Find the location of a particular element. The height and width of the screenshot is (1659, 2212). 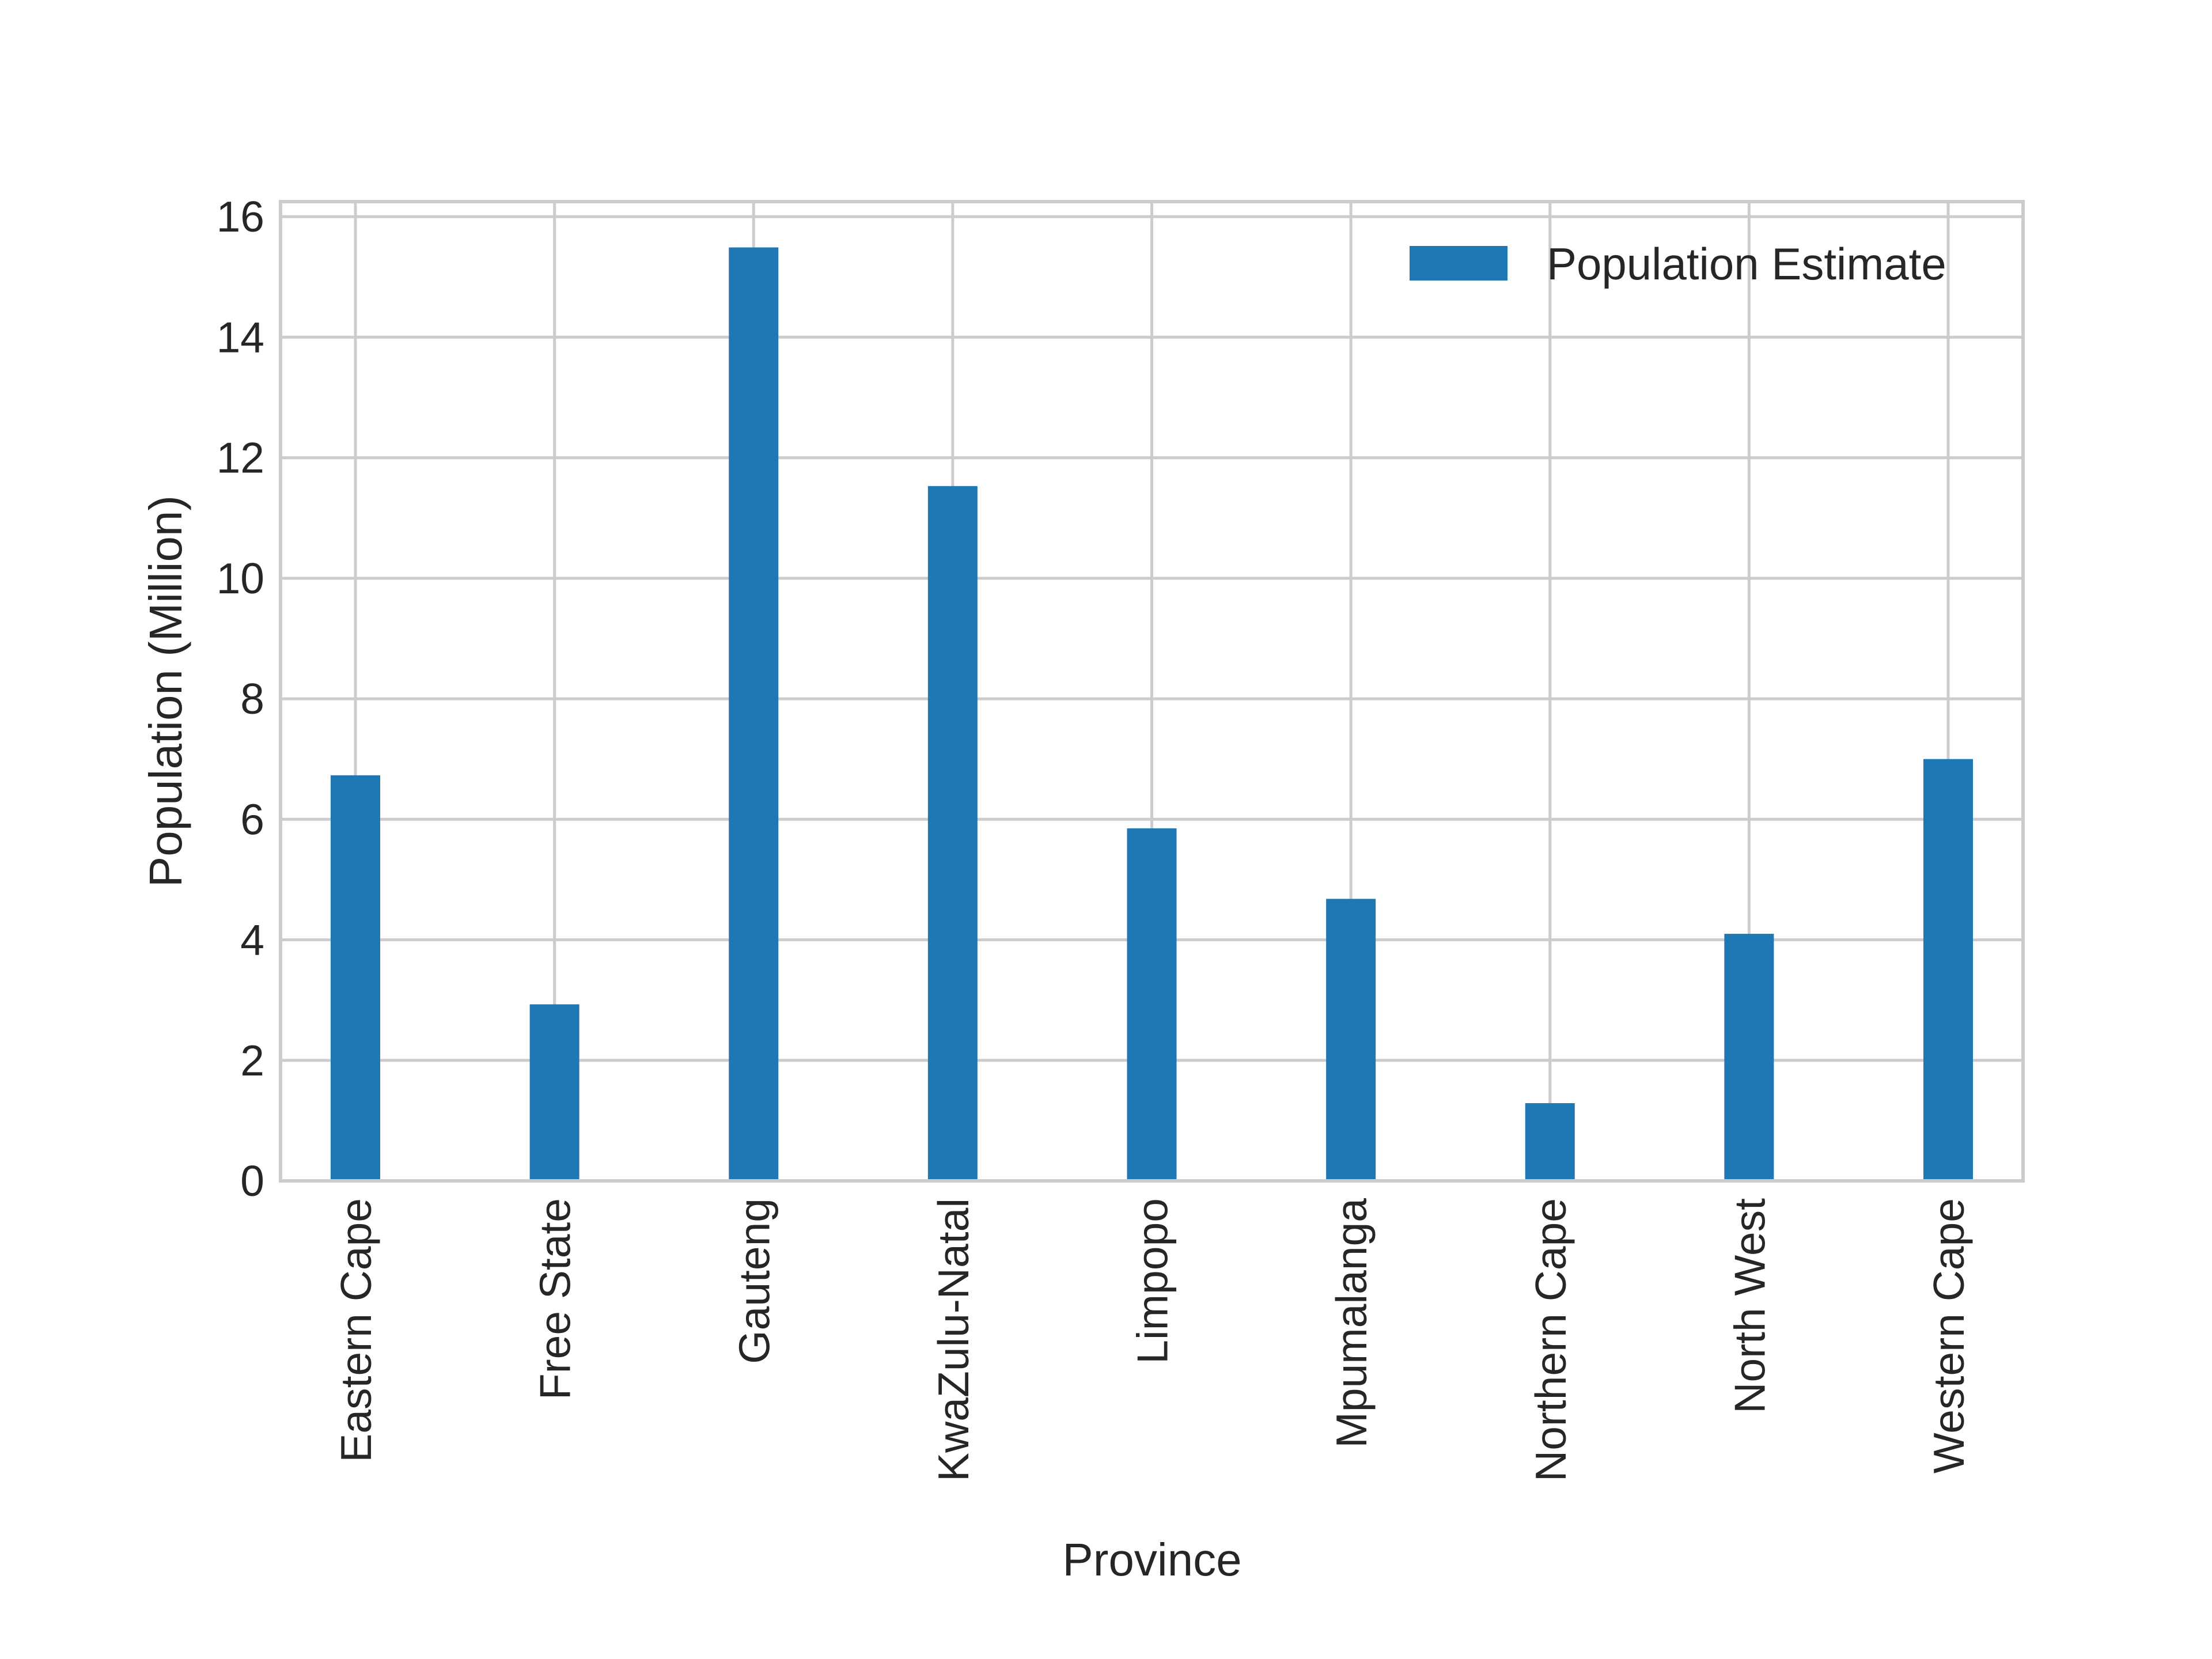

y-tick-label: 6 is located at coordinates (252, 819).